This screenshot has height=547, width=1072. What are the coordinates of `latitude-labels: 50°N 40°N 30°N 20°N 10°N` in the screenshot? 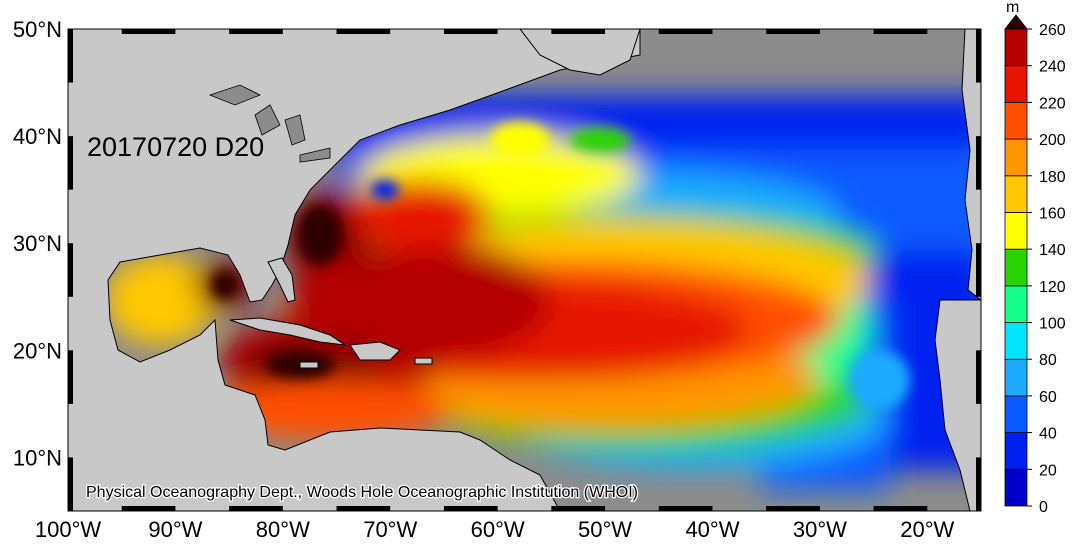 It's located at (37, 243).